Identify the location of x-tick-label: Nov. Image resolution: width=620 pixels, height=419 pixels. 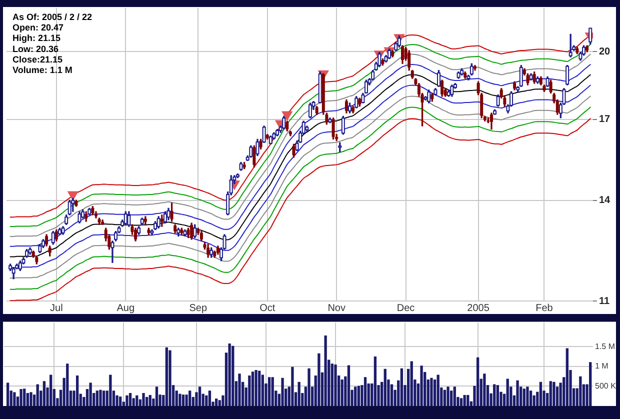
(337, 308).